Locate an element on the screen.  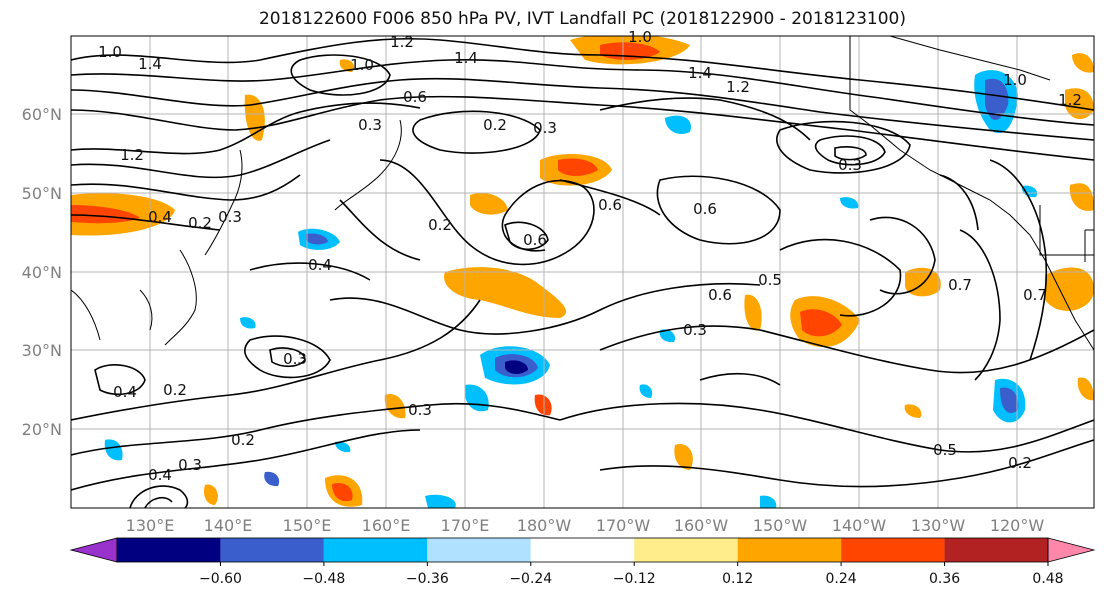
lon-label: 120°W is located at coordinates (1017, 525).